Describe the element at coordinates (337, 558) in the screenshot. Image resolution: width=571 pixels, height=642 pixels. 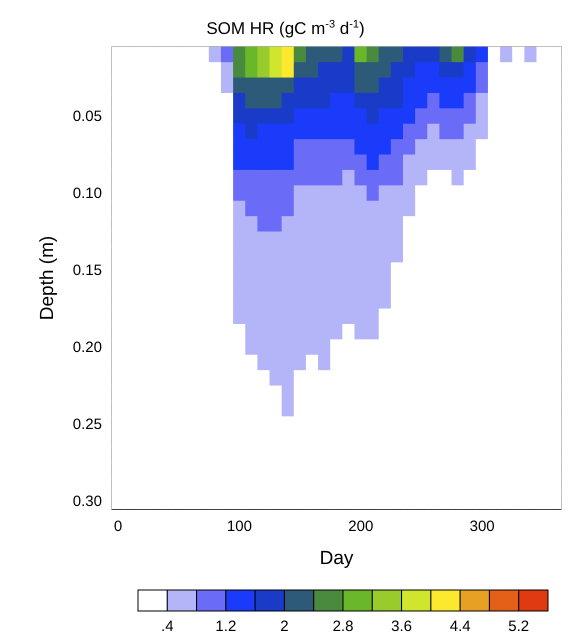
I see `x-axis-title: Day` at that location.